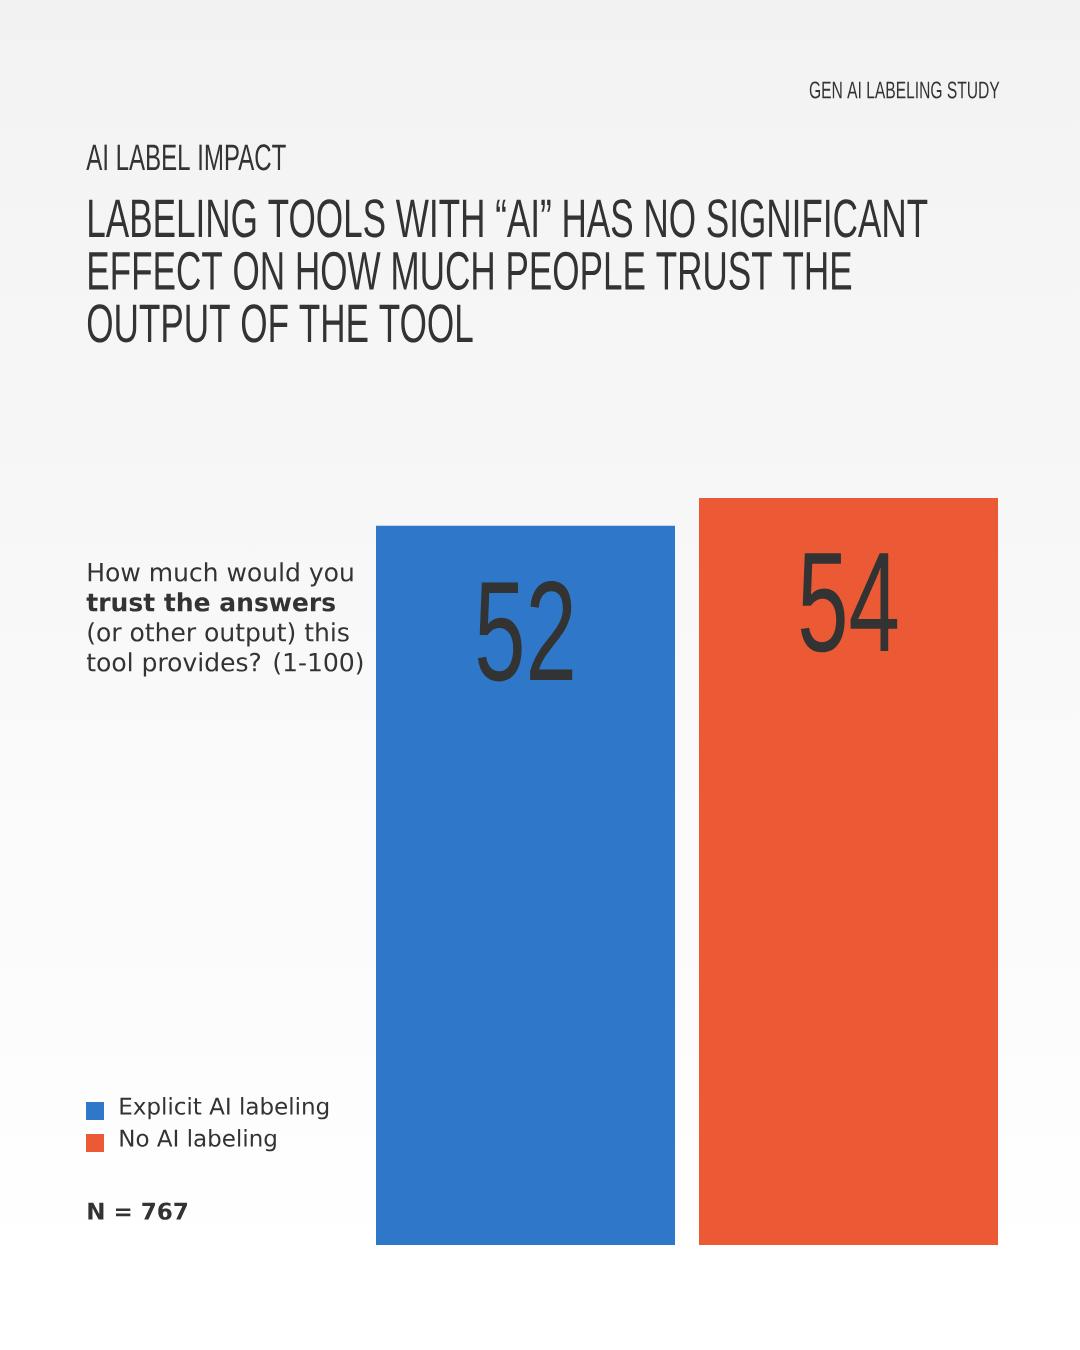 This screenshot has height=1350, width=1080. What do you see at coordinates (198, 1140) in the screenshot?
I see `legend-label: No AI labeling` at bounding box center [198, 1140].